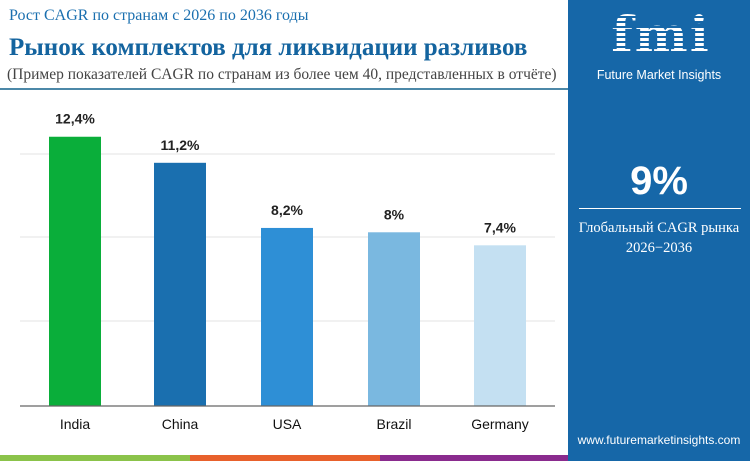 The width and height of the screenshot is (750, 461). I want to click on panel-divider, so click(660, 208).